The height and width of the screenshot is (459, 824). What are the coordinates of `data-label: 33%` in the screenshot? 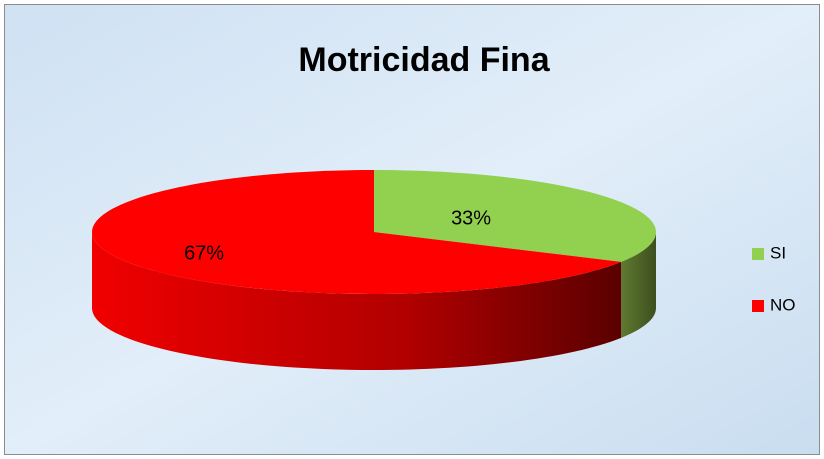 It's located at (471, 219).